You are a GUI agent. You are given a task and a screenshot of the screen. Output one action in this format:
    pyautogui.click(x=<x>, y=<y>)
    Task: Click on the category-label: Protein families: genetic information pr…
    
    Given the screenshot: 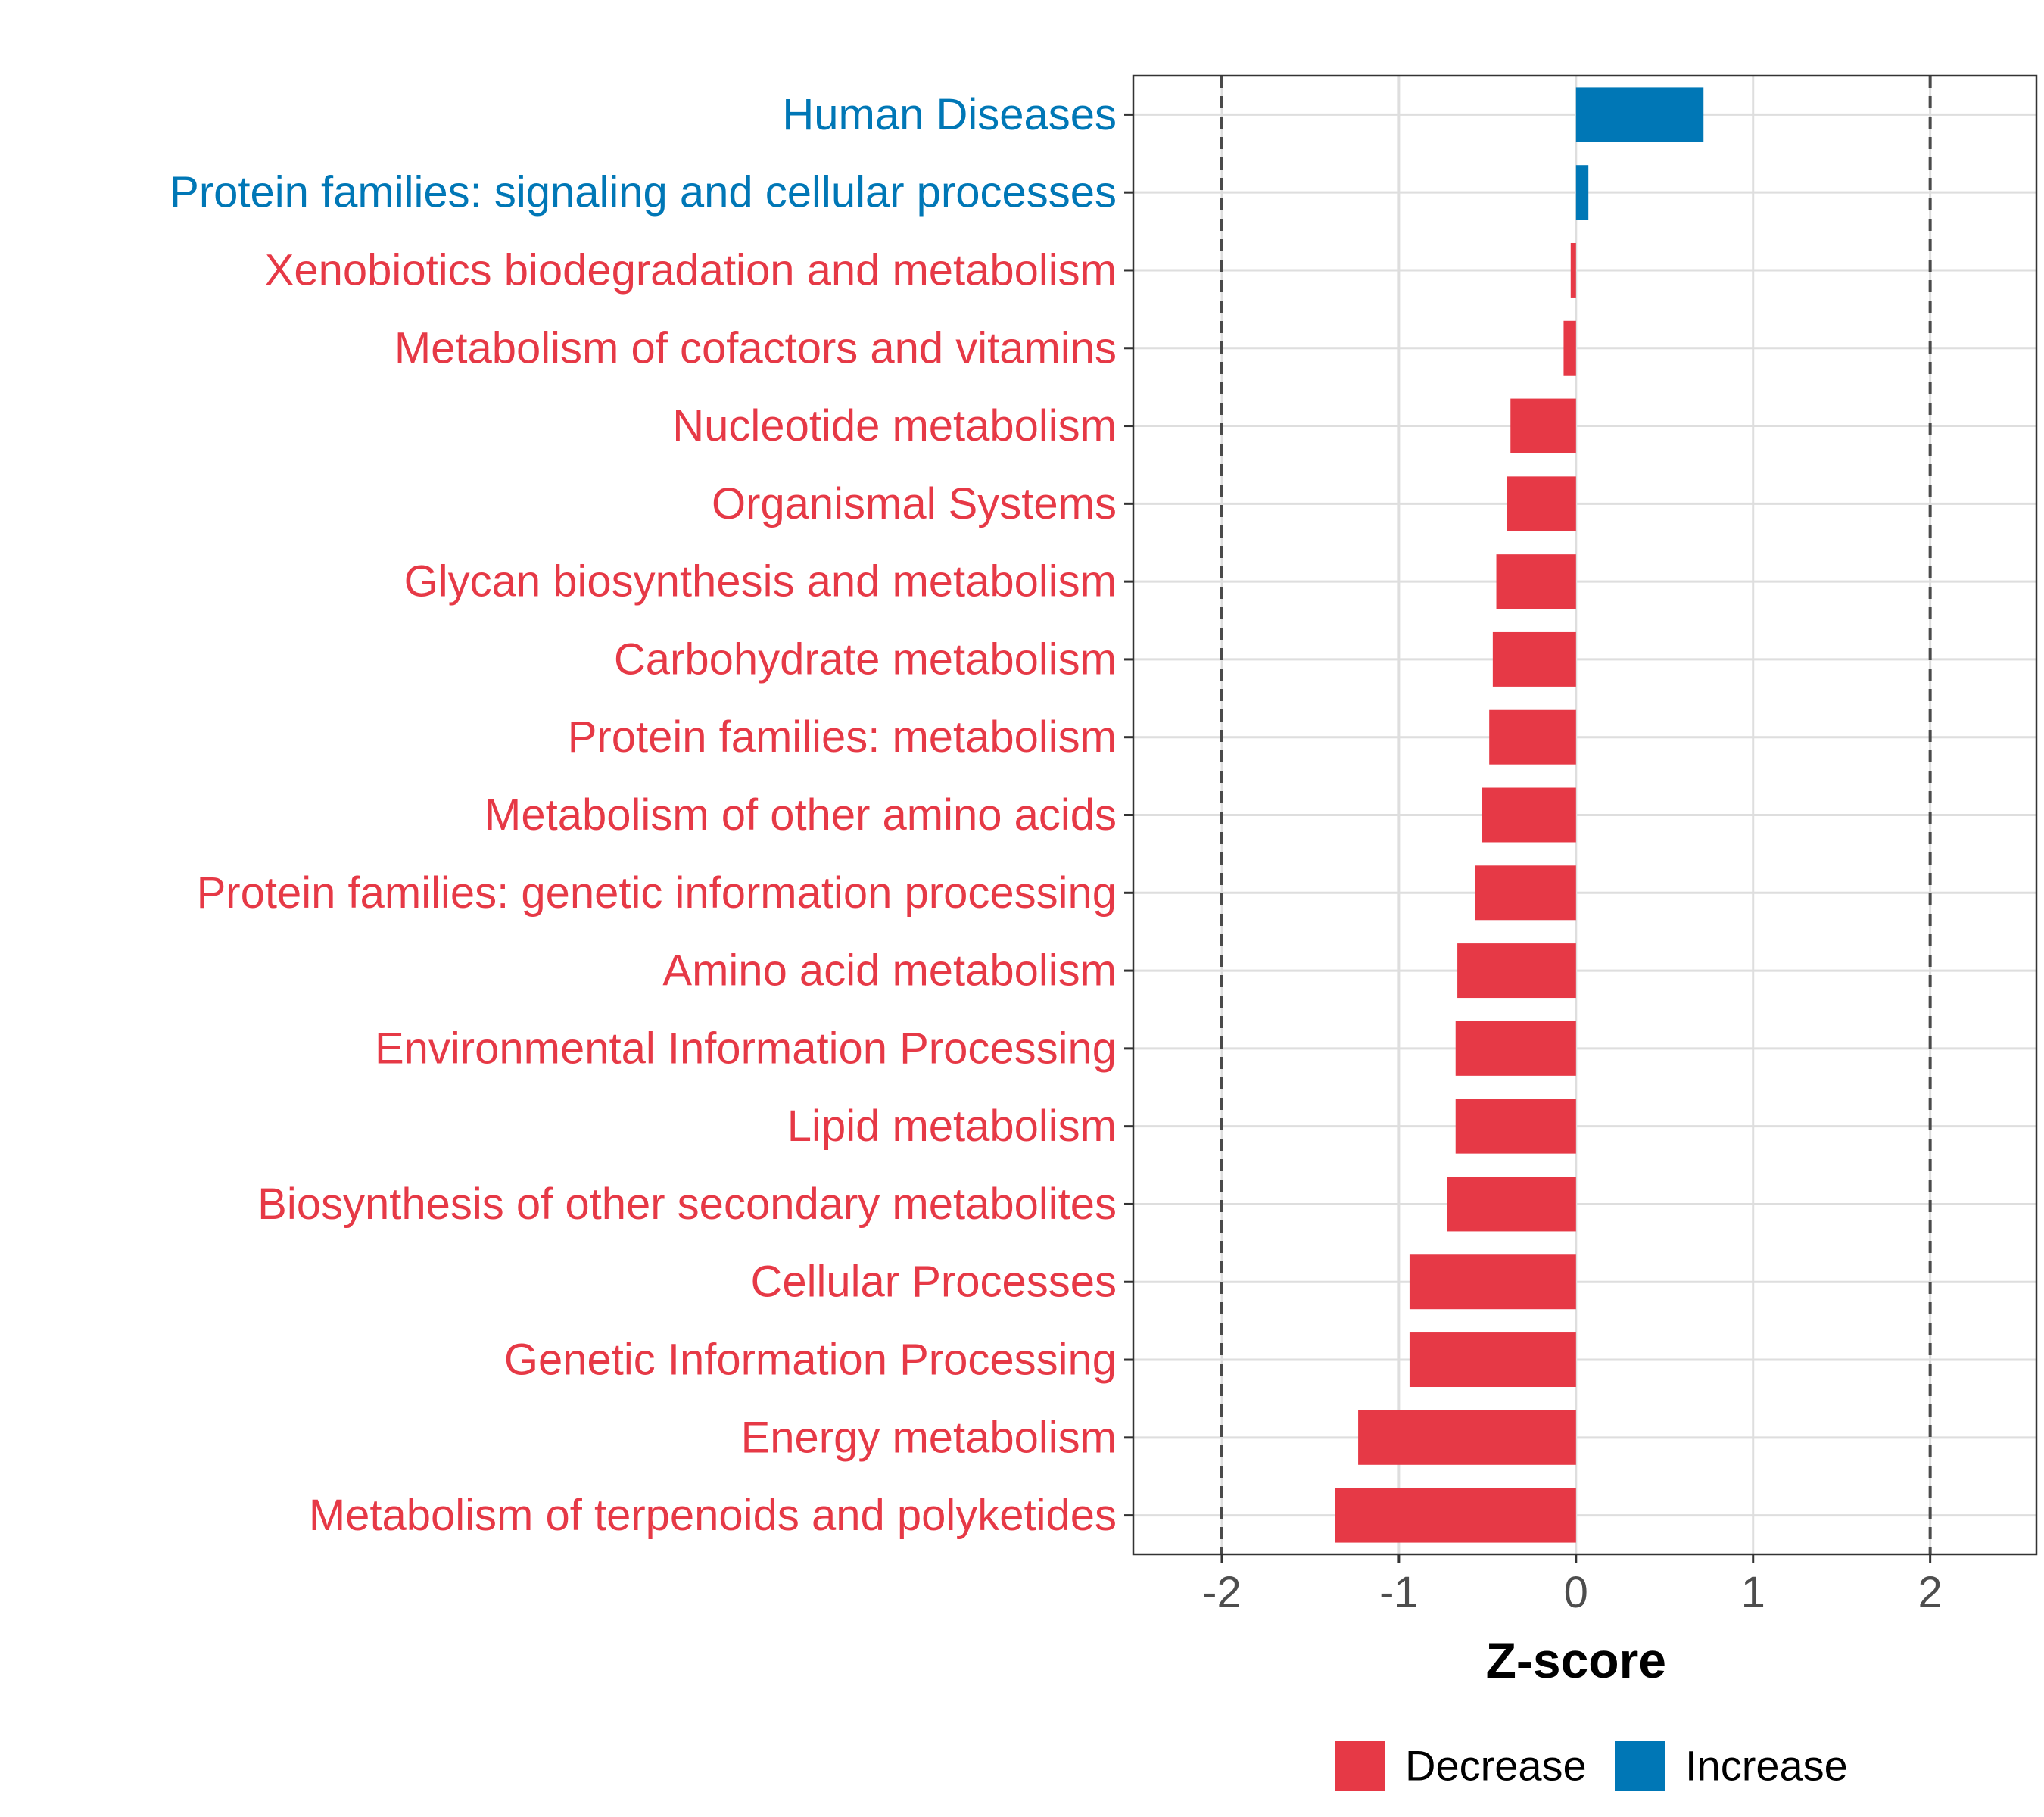 What is the action you would take?
    pyautogui.click(x=657, y=893)
    